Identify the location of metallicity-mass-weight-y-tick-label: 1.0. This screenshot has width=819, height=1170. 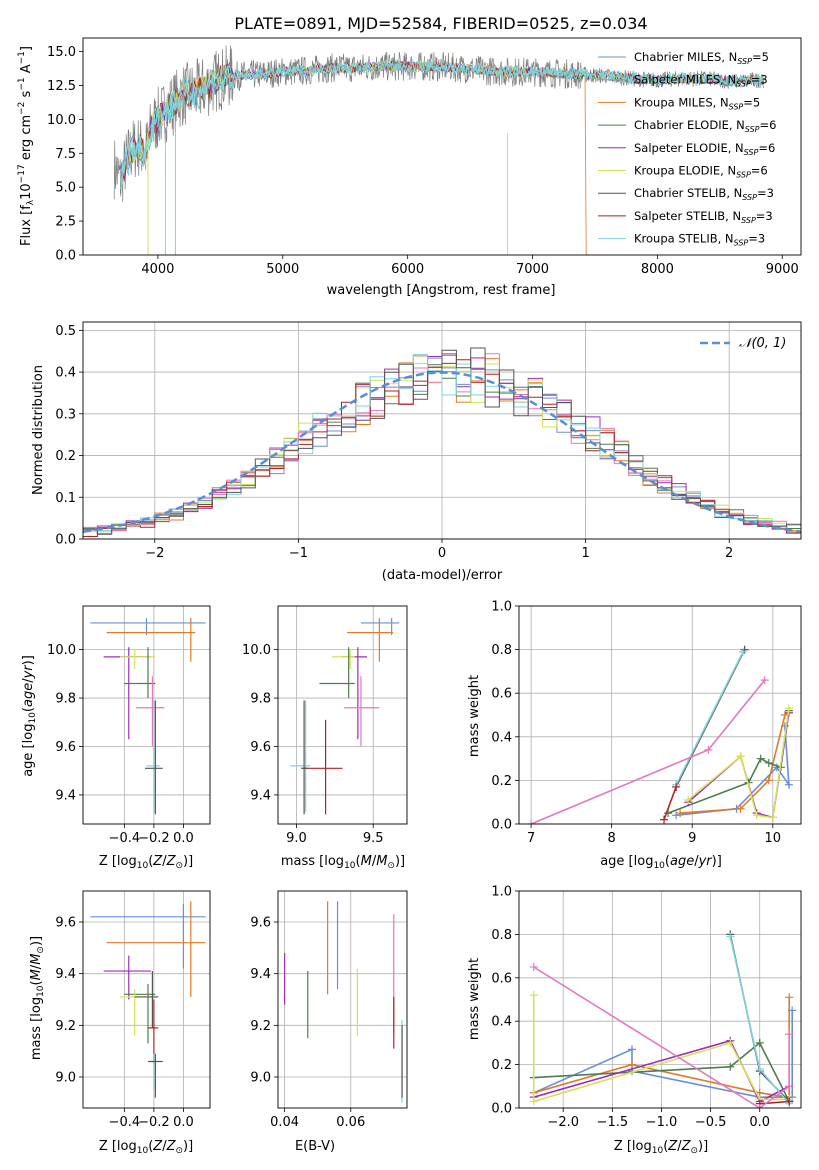
(501, 892).